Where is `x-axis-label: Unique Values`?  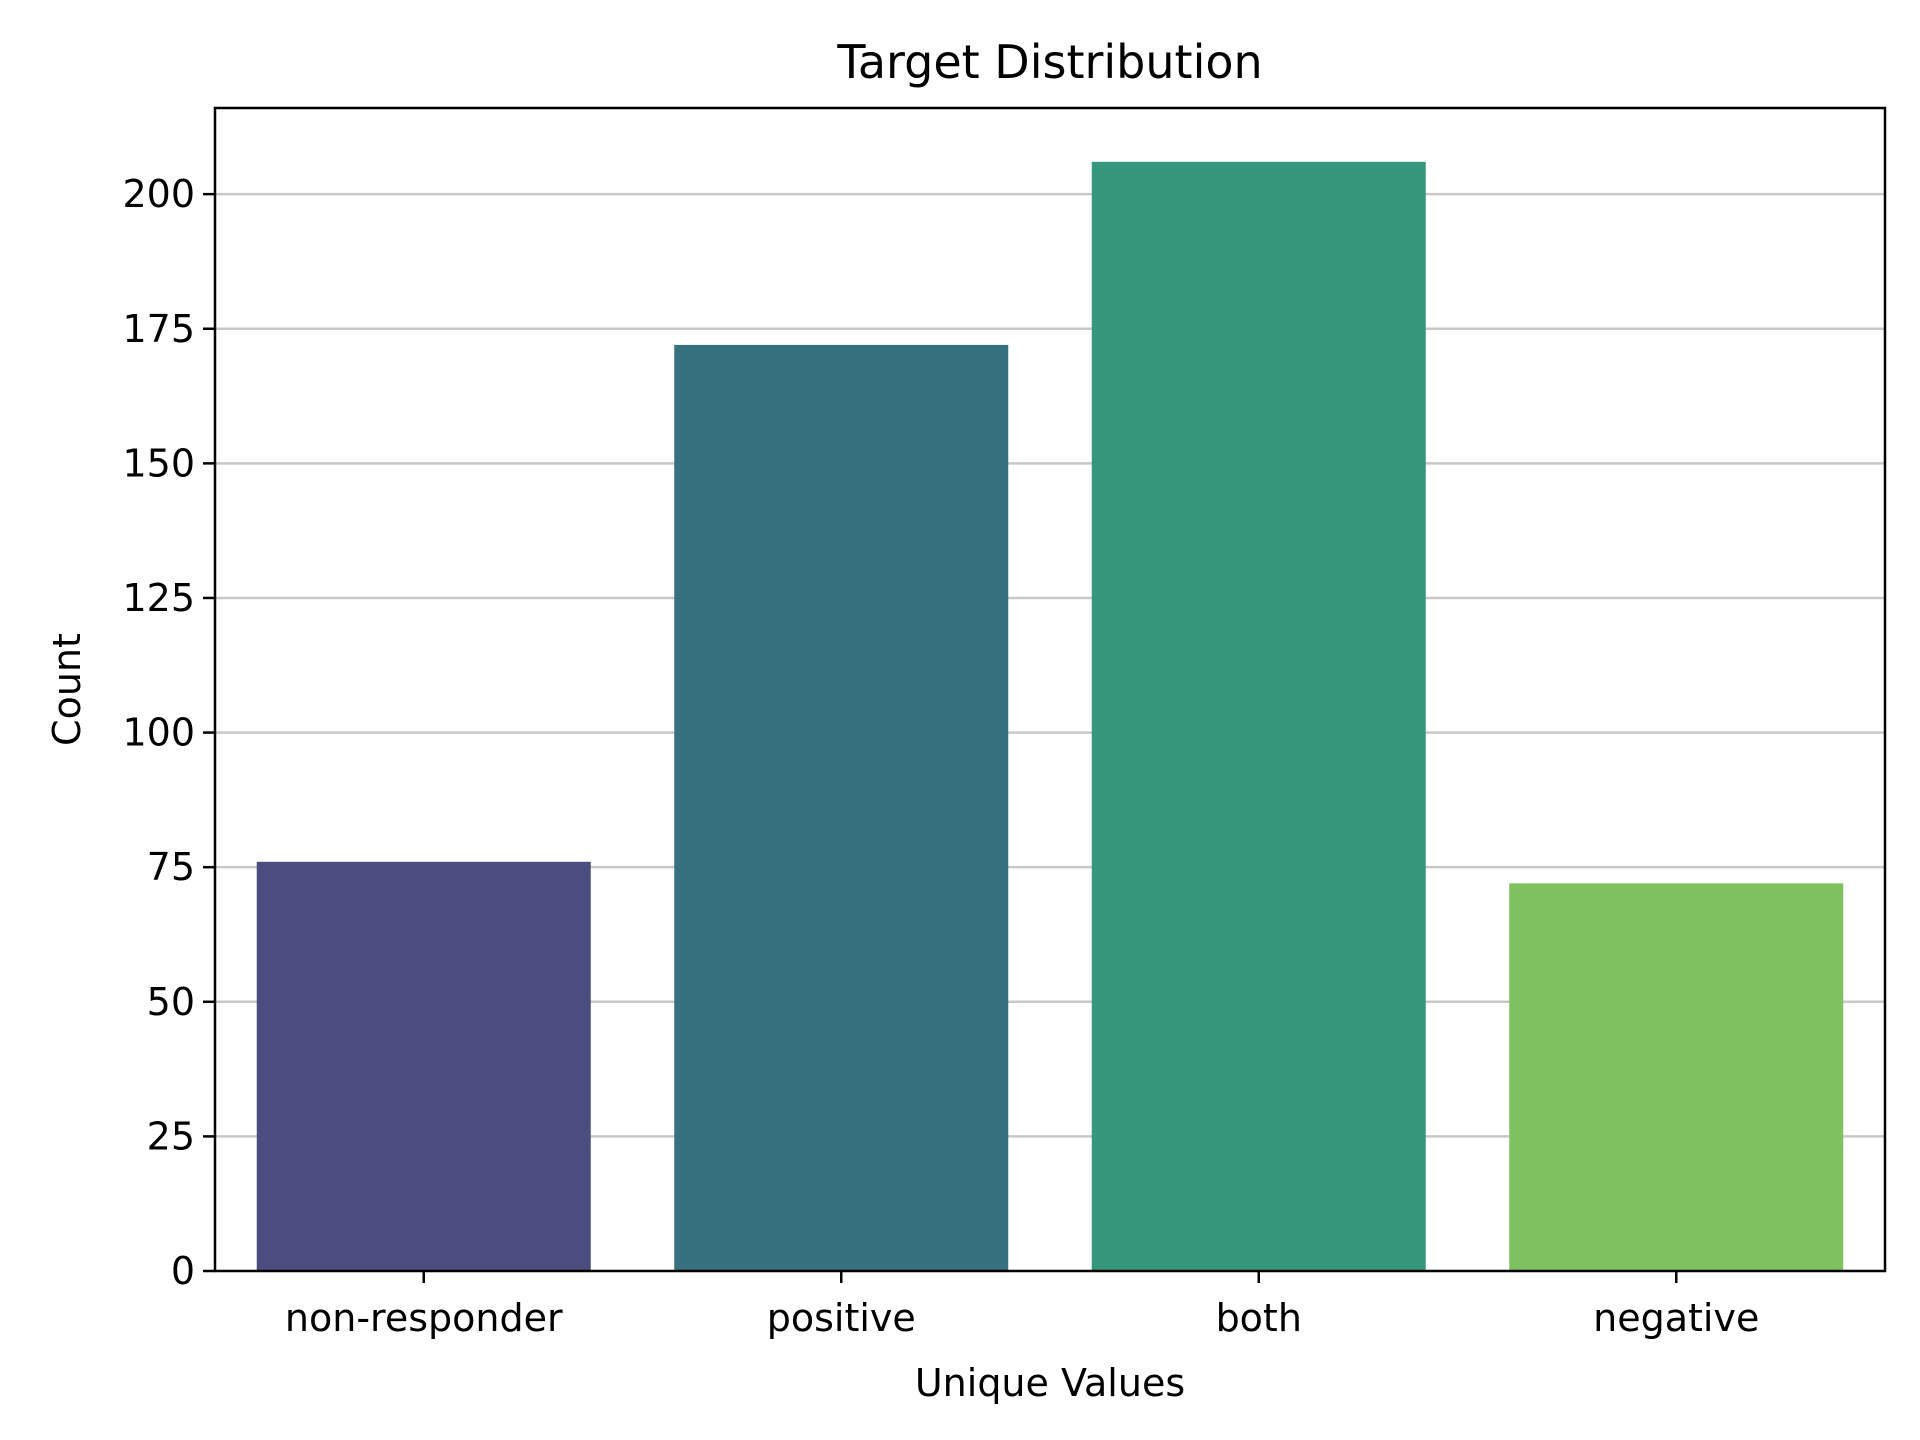
x-axis-label: Unique Values is located at coordinates (1050, 1383).